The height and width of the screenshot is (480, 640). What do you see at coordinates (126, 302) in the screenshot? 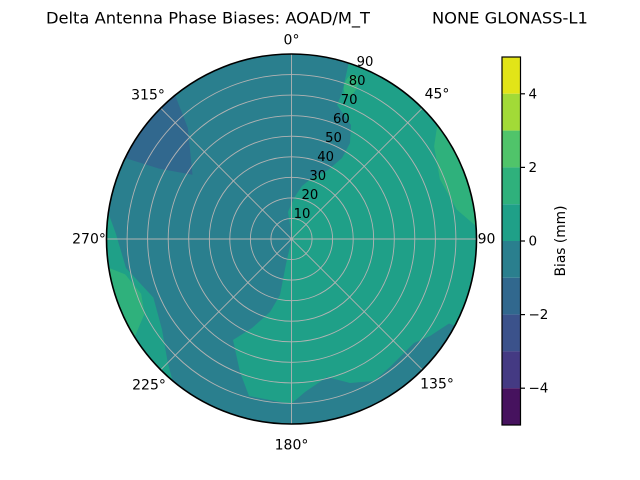
I see `contour-west-green-core` at bounding box center [126, 302].